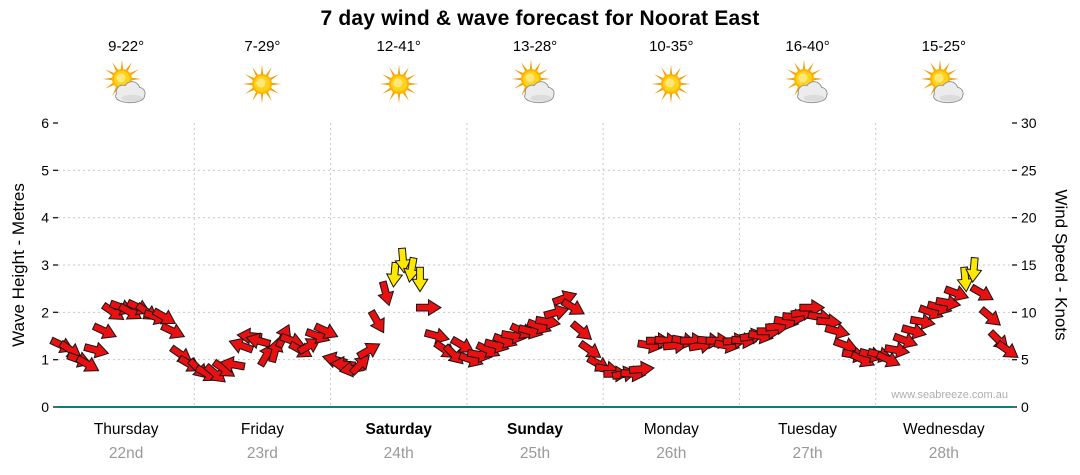 The image size is (1080, 475). What do you see at coordinates (1029, 265) in the screenshot?
I see `wind-speed-tick-label: 15` at bounding box center [1029, 265].